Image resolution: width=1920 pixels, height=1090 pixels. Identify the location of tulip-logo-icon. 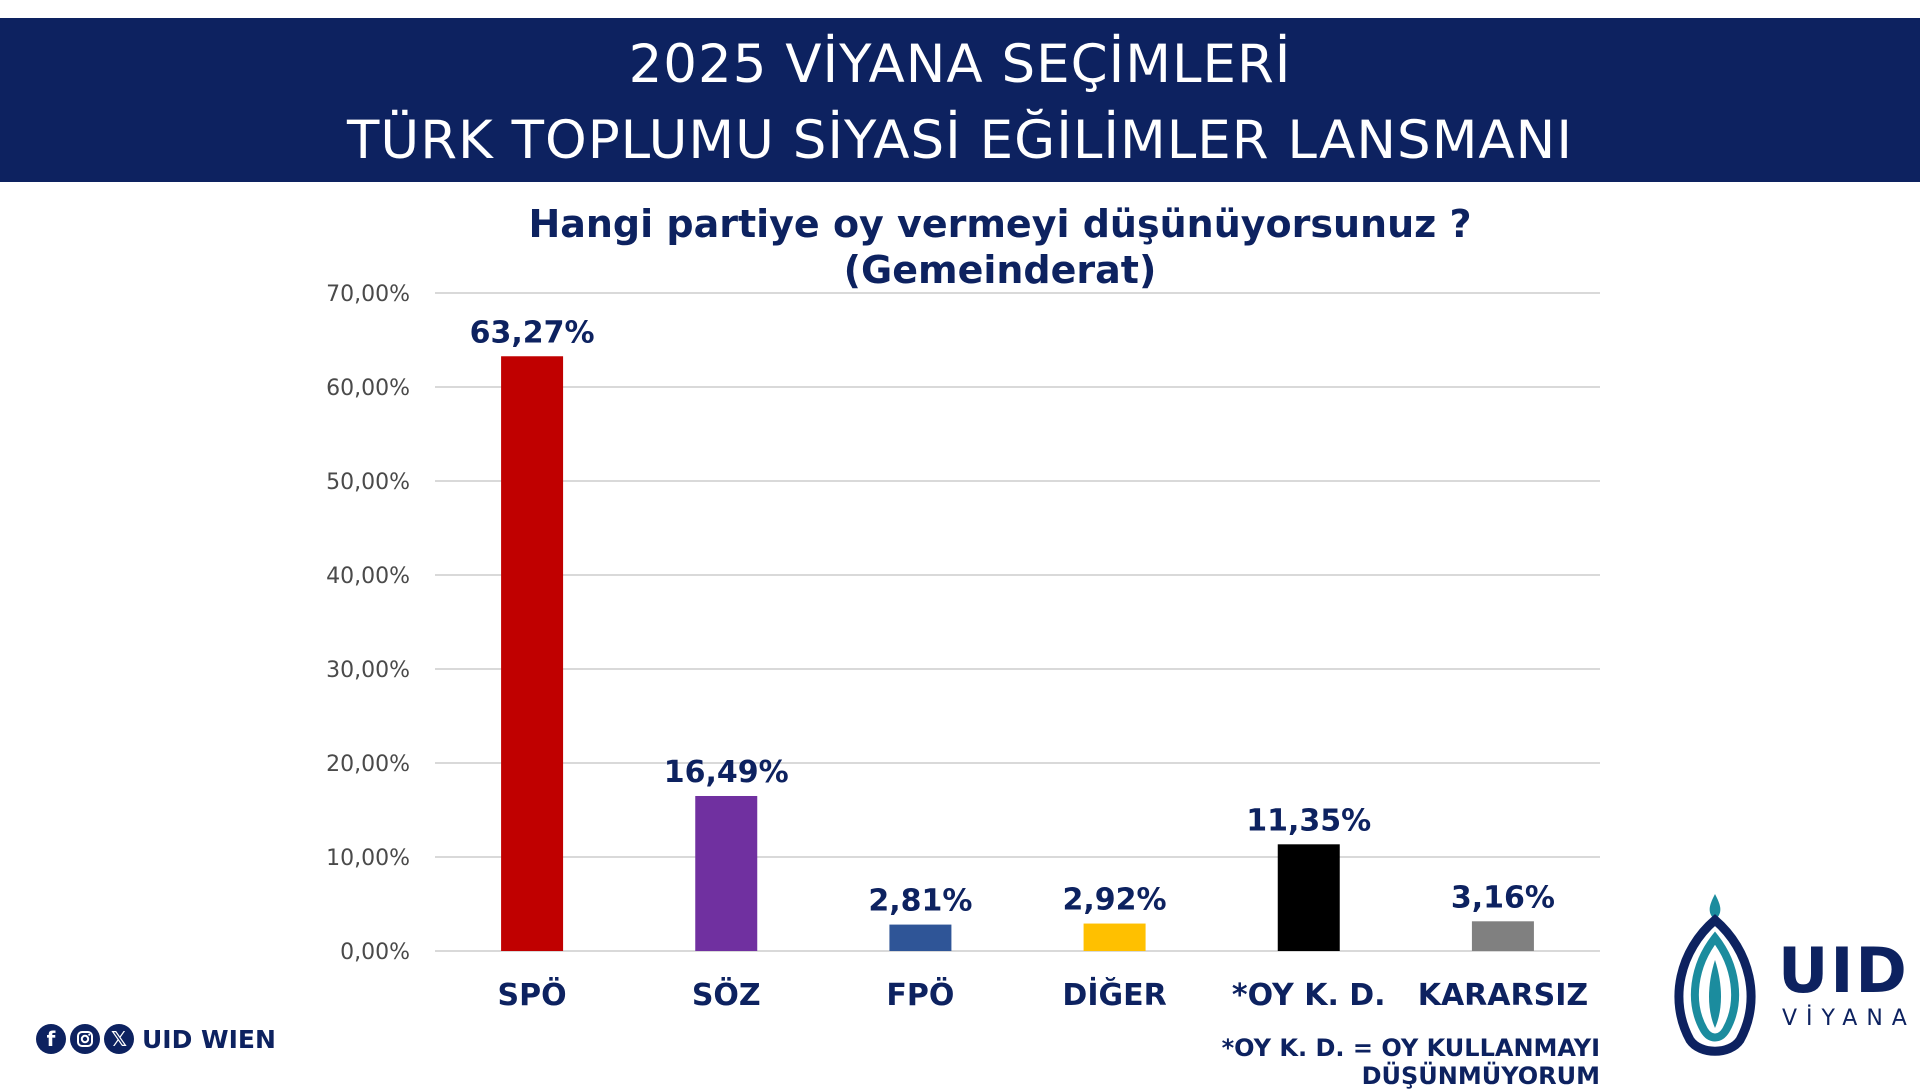
(1715, 975).